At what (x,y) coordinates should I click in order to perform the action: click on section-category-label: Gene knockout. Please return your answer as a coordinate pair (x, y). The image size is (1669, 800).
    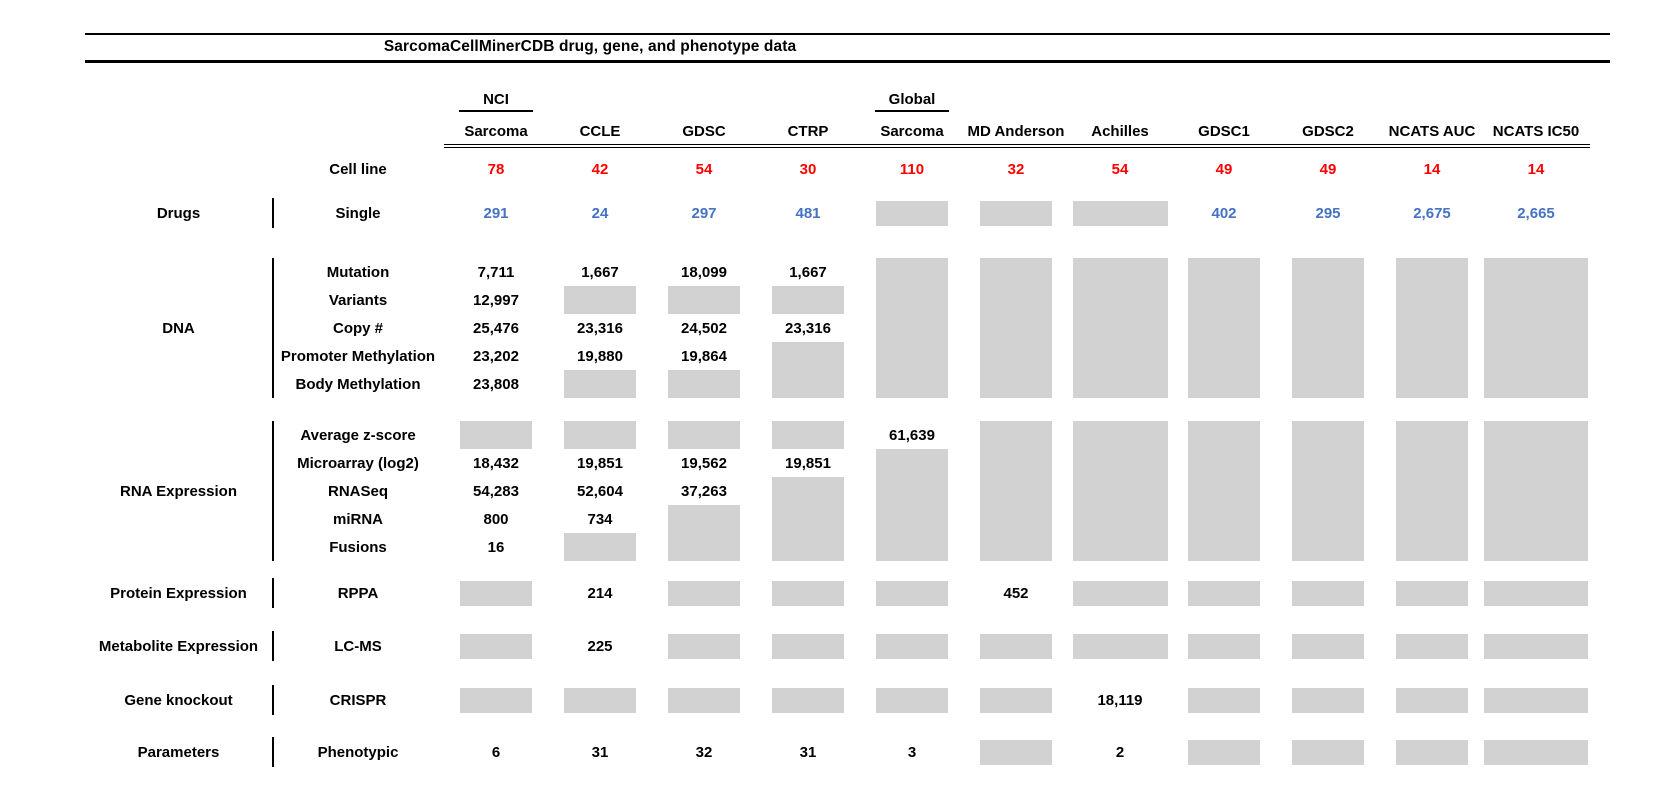
    Looking at the image, I should click on (178, 700).